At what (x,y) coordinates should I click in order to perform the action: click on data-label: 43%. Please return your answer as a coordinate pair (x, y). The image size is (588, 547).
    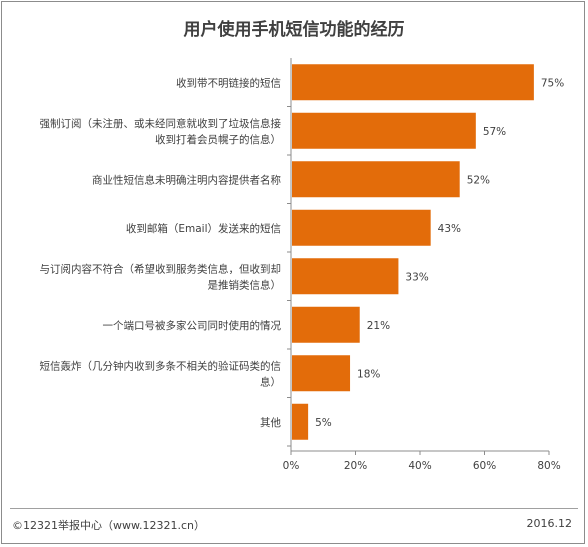
    Looking at the image, I should click on (449, 229).